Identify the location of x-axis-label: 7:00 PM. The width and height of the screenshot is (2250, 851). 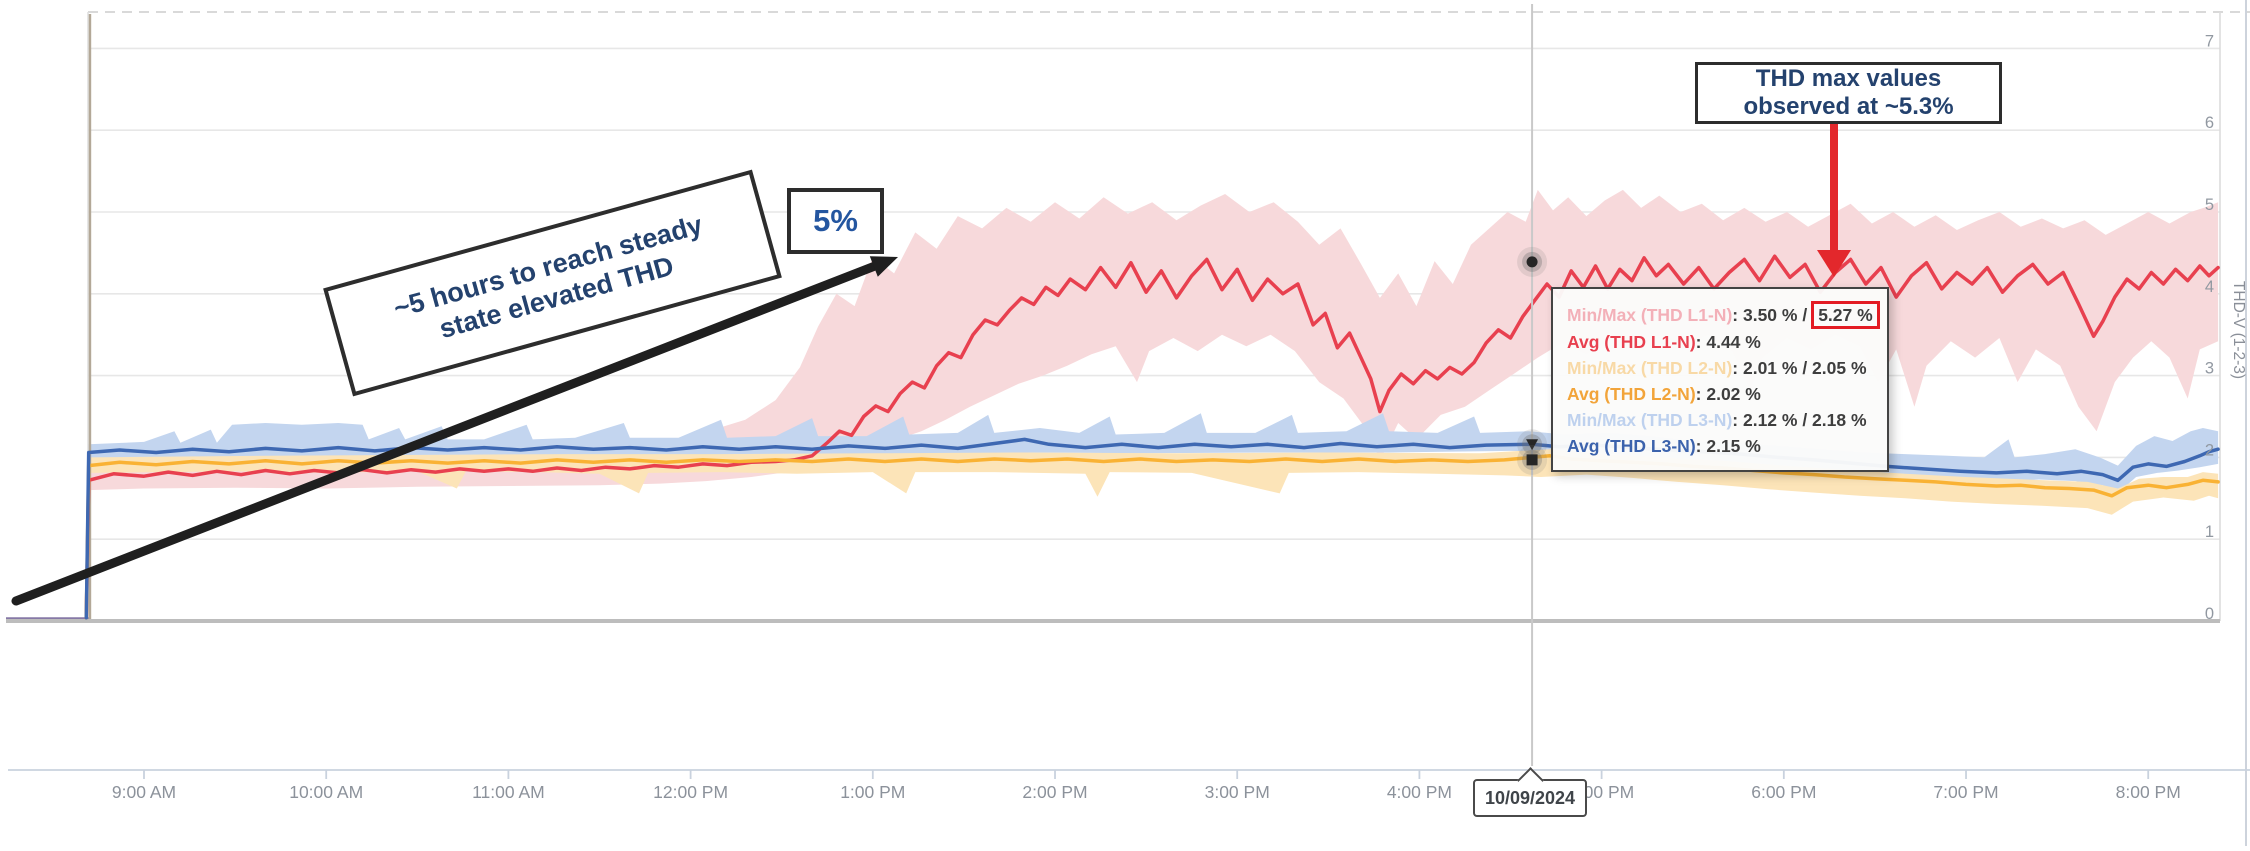
(1965, 792).